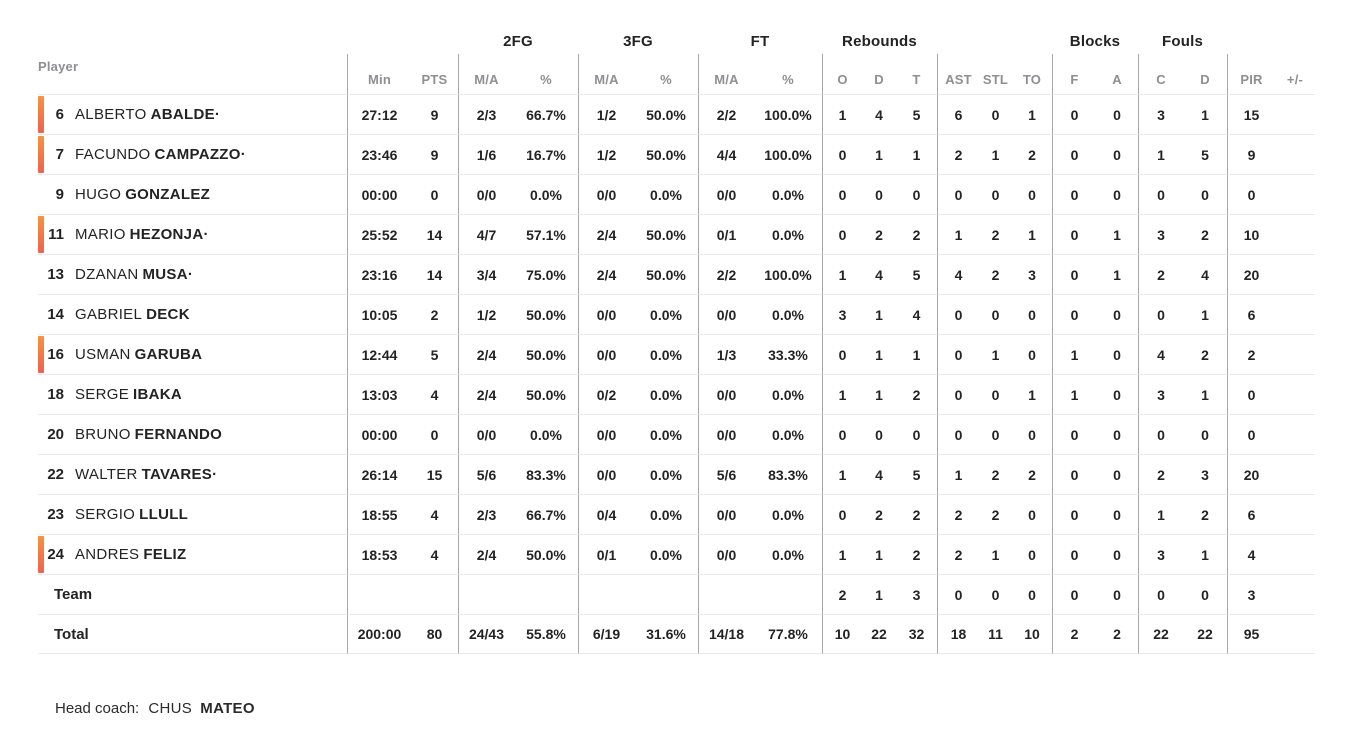  Describe the element at coordinates (1160, 474) in the screenshot. I see `cell-foul-c: 2` at that location.